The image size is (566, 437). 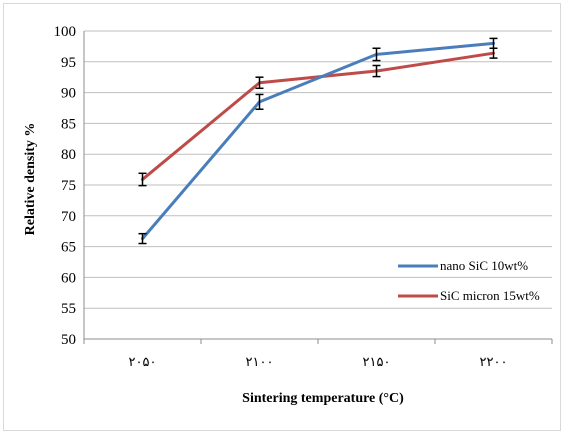 What do you see at coordinates (68, 94) in the screenshot?
I see `y-tick-label: 90` at bounding box center [68, 94].